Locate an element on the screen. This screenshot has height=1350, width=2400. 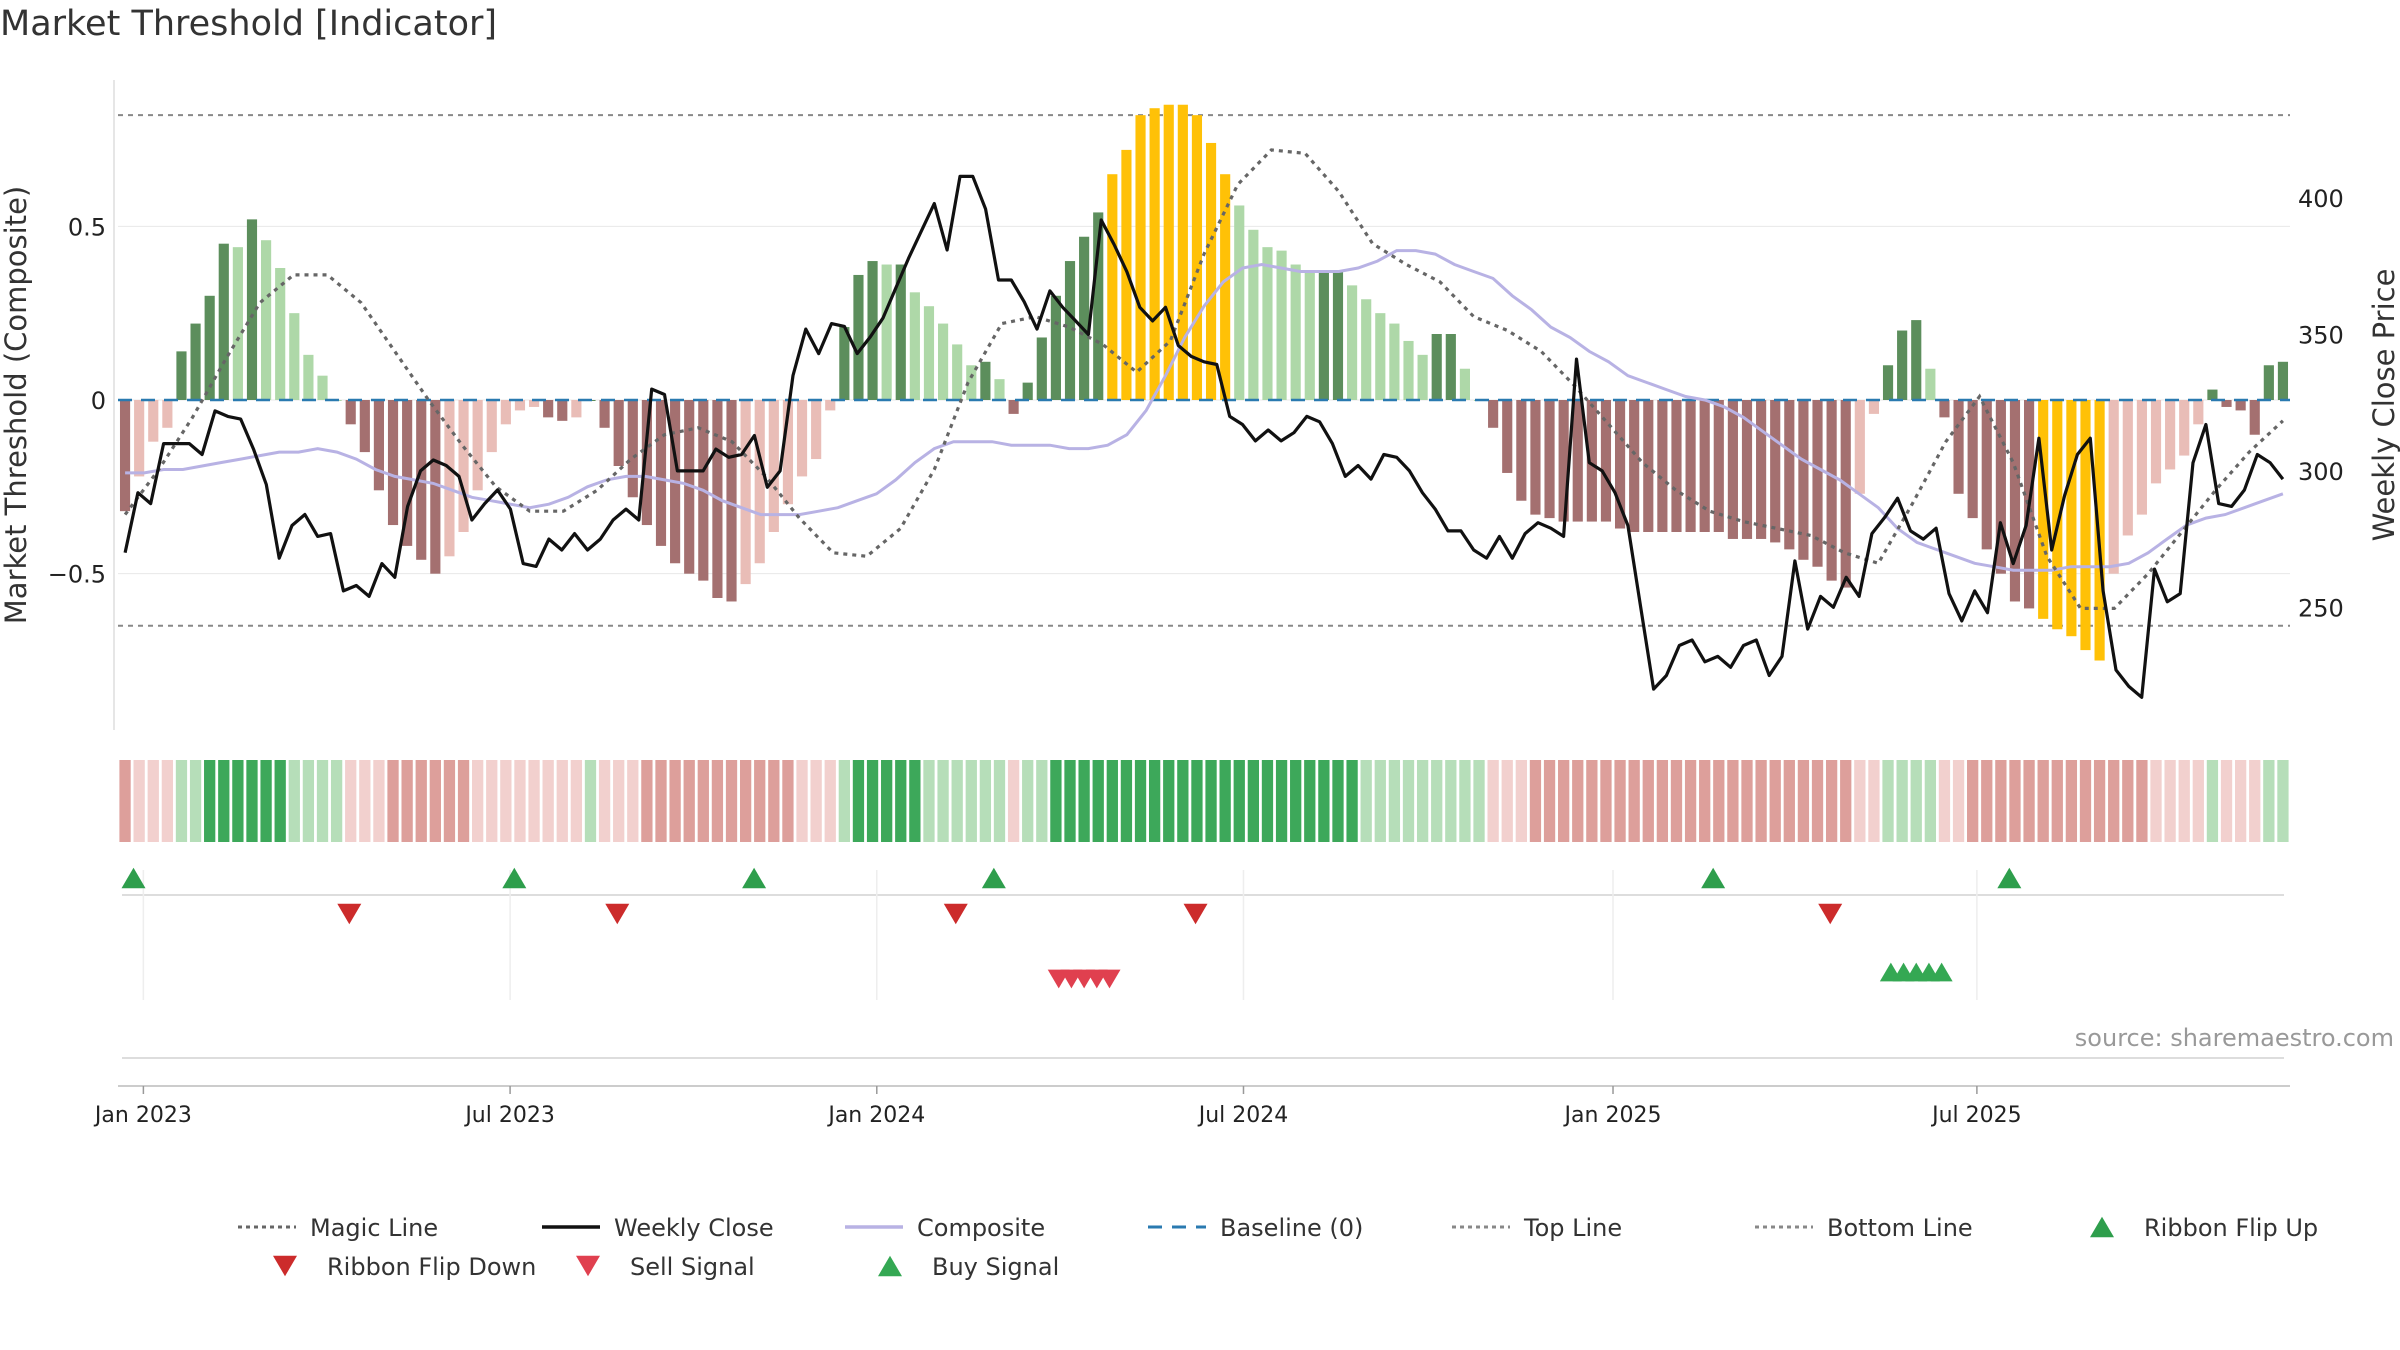
legend-item: Top Line is located at coordinates (1537, 1228).